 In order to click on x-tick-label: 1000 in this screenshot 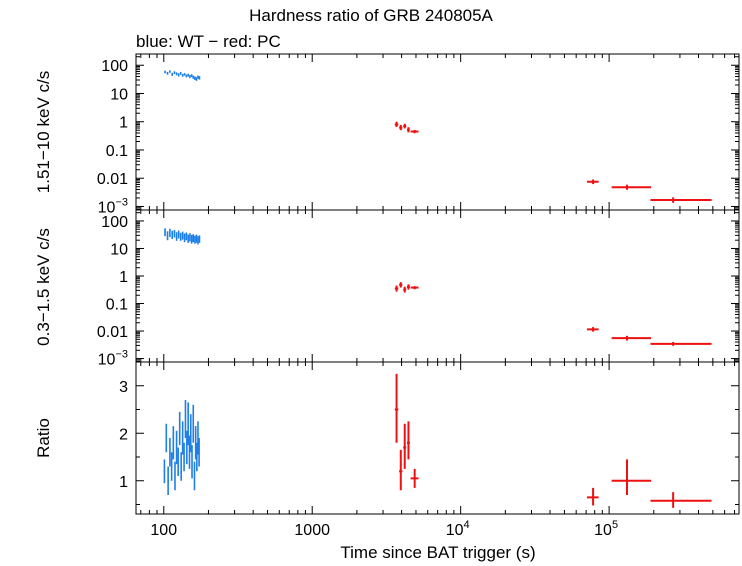, I will do `click(312, 530)`.